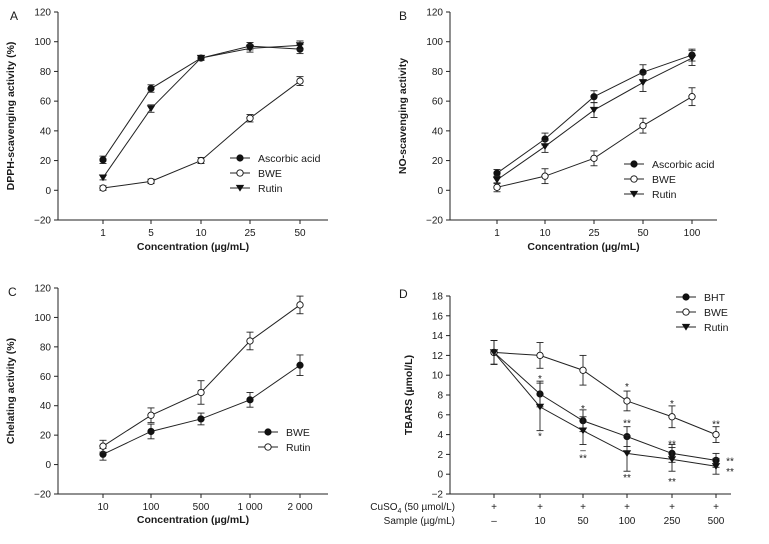  What do you see at coordinates (42, 42) in the screenshot?
I see `panel-a-y-tick-label: 100` at bounding box center [42, 42].